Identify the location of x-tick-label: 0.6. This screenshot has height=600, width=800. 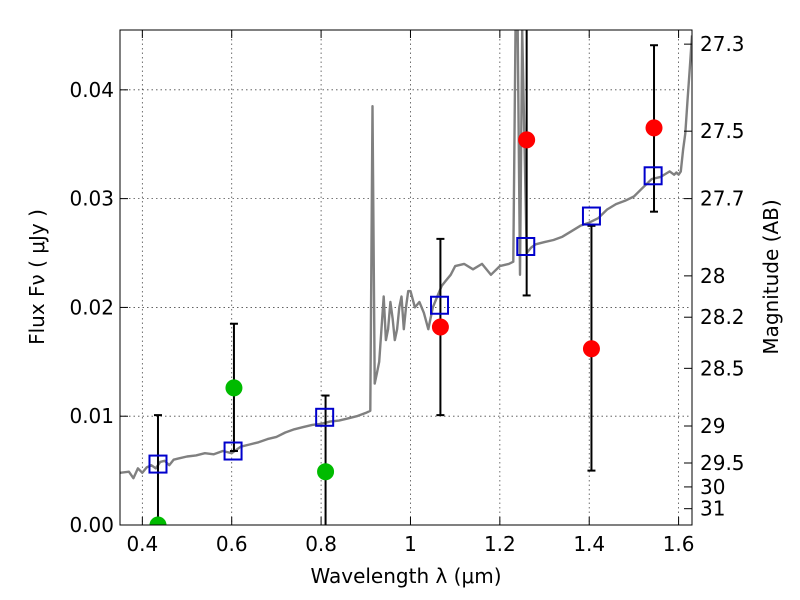
(232, 544).